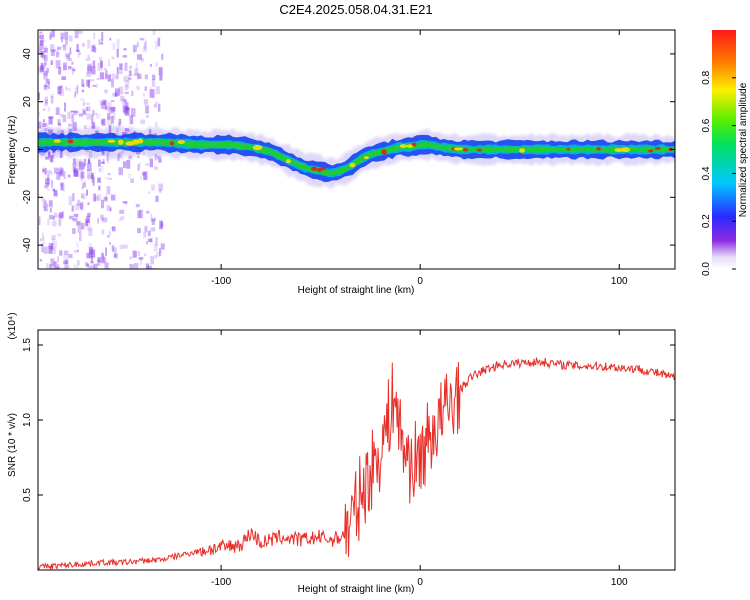  I want to click on colorbar-tick-label: 0.8, so click(706, 77).